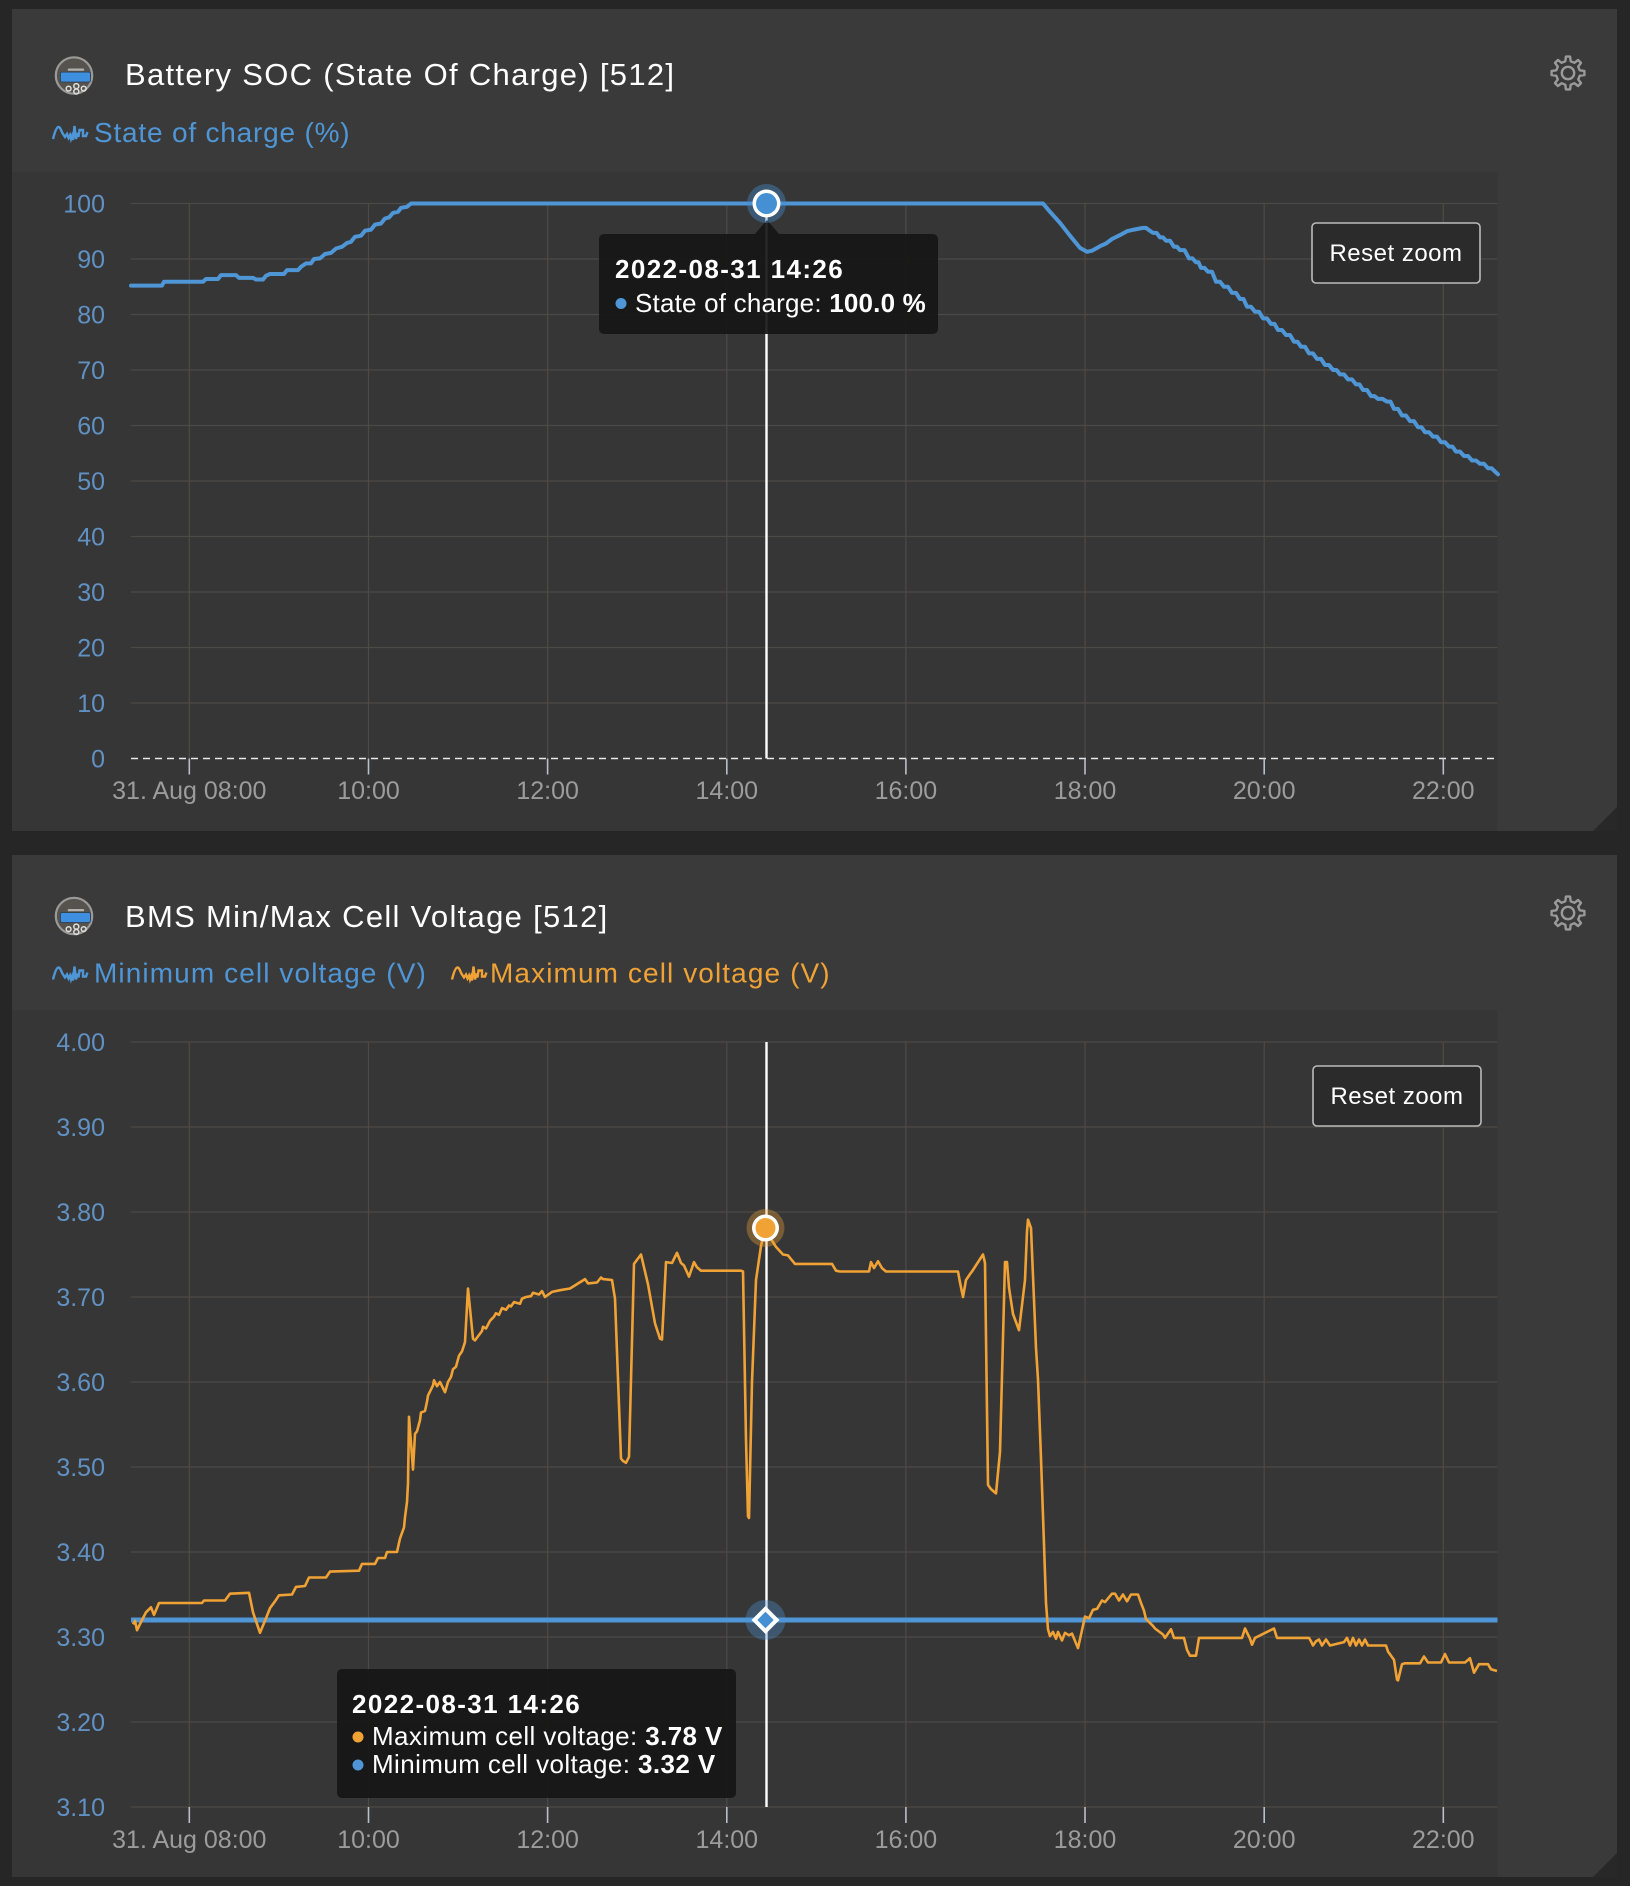 The height and width of the screenshot is (1886, 1630). I want to click on svg-text: 3.30, so click(80, 1638).